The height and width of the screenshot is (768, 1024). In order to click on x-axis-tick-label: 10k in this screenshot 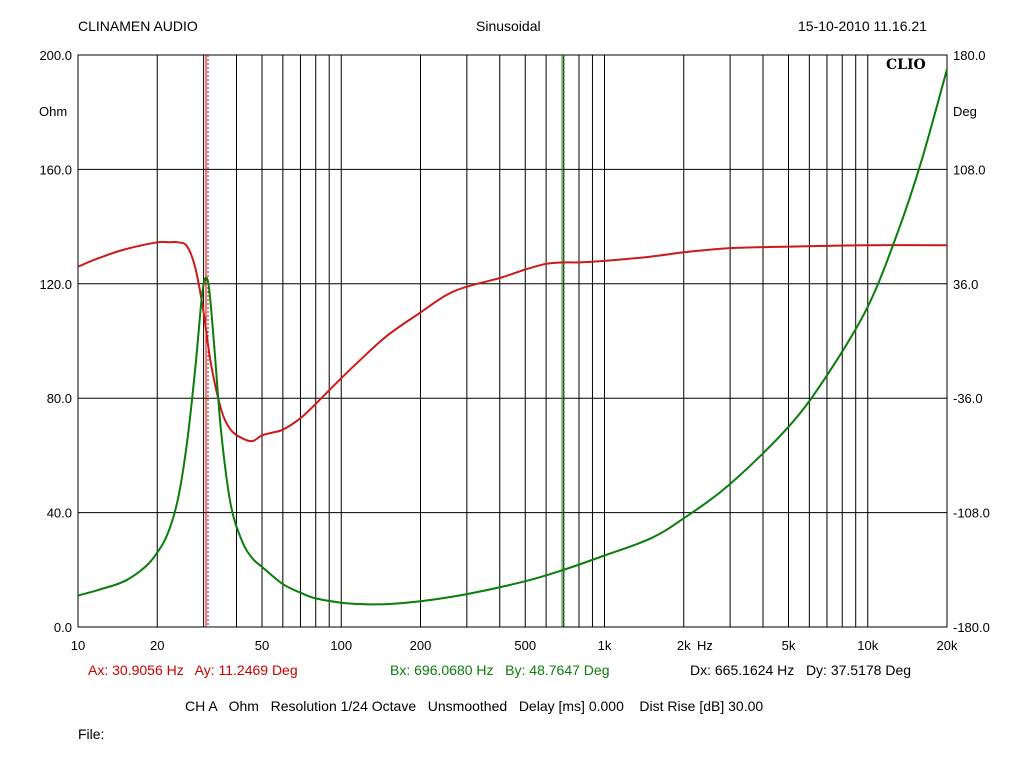, I will do `click(867, 645)`.